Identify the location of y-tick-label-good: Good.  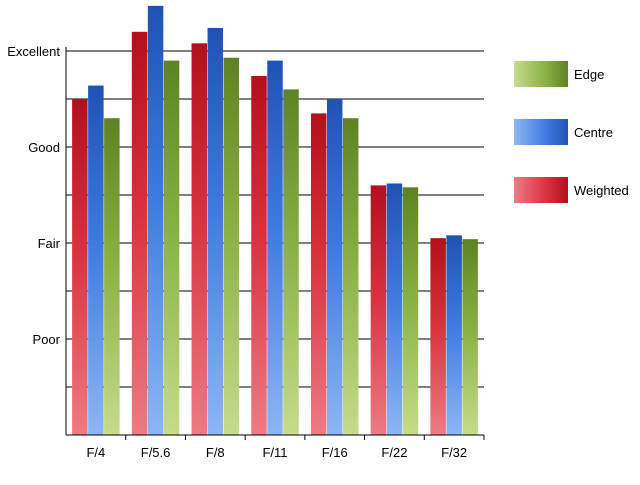
(44, 147).